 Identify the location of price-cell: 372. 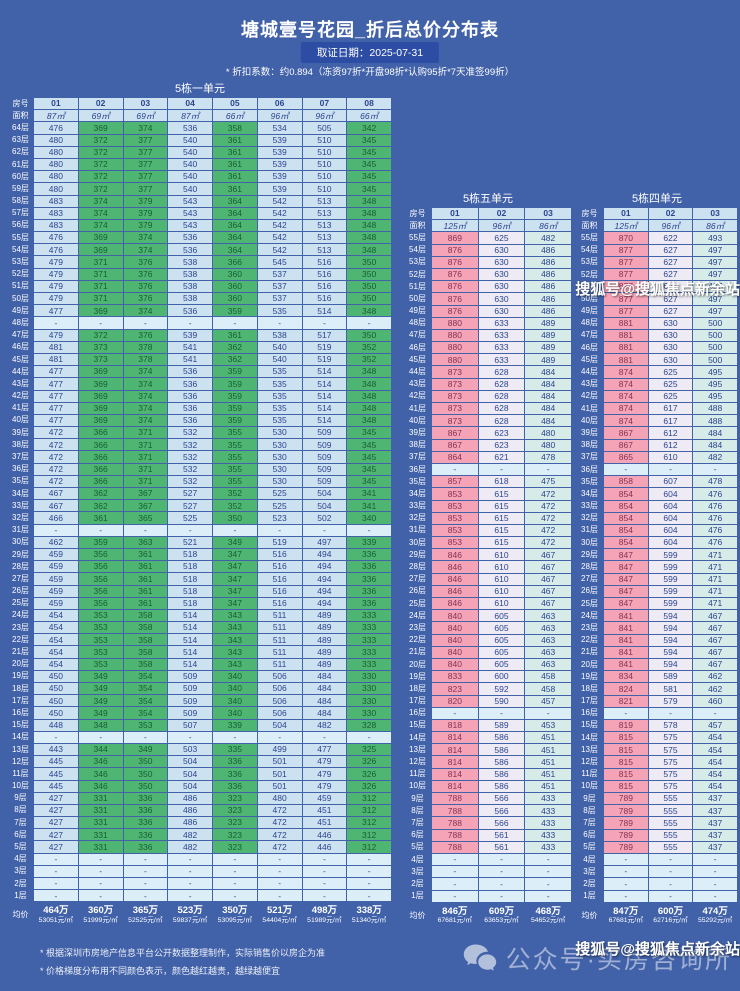
(101, 152).